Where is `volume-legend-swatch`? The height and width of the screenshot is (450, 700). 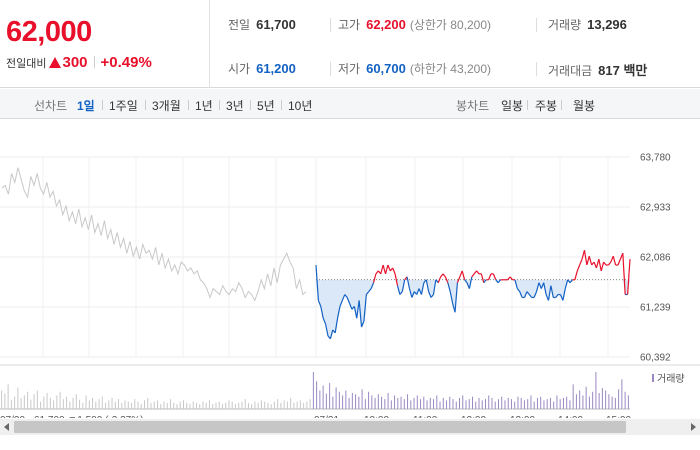
volume-legend-swatch is located at coordinates (653, 378).